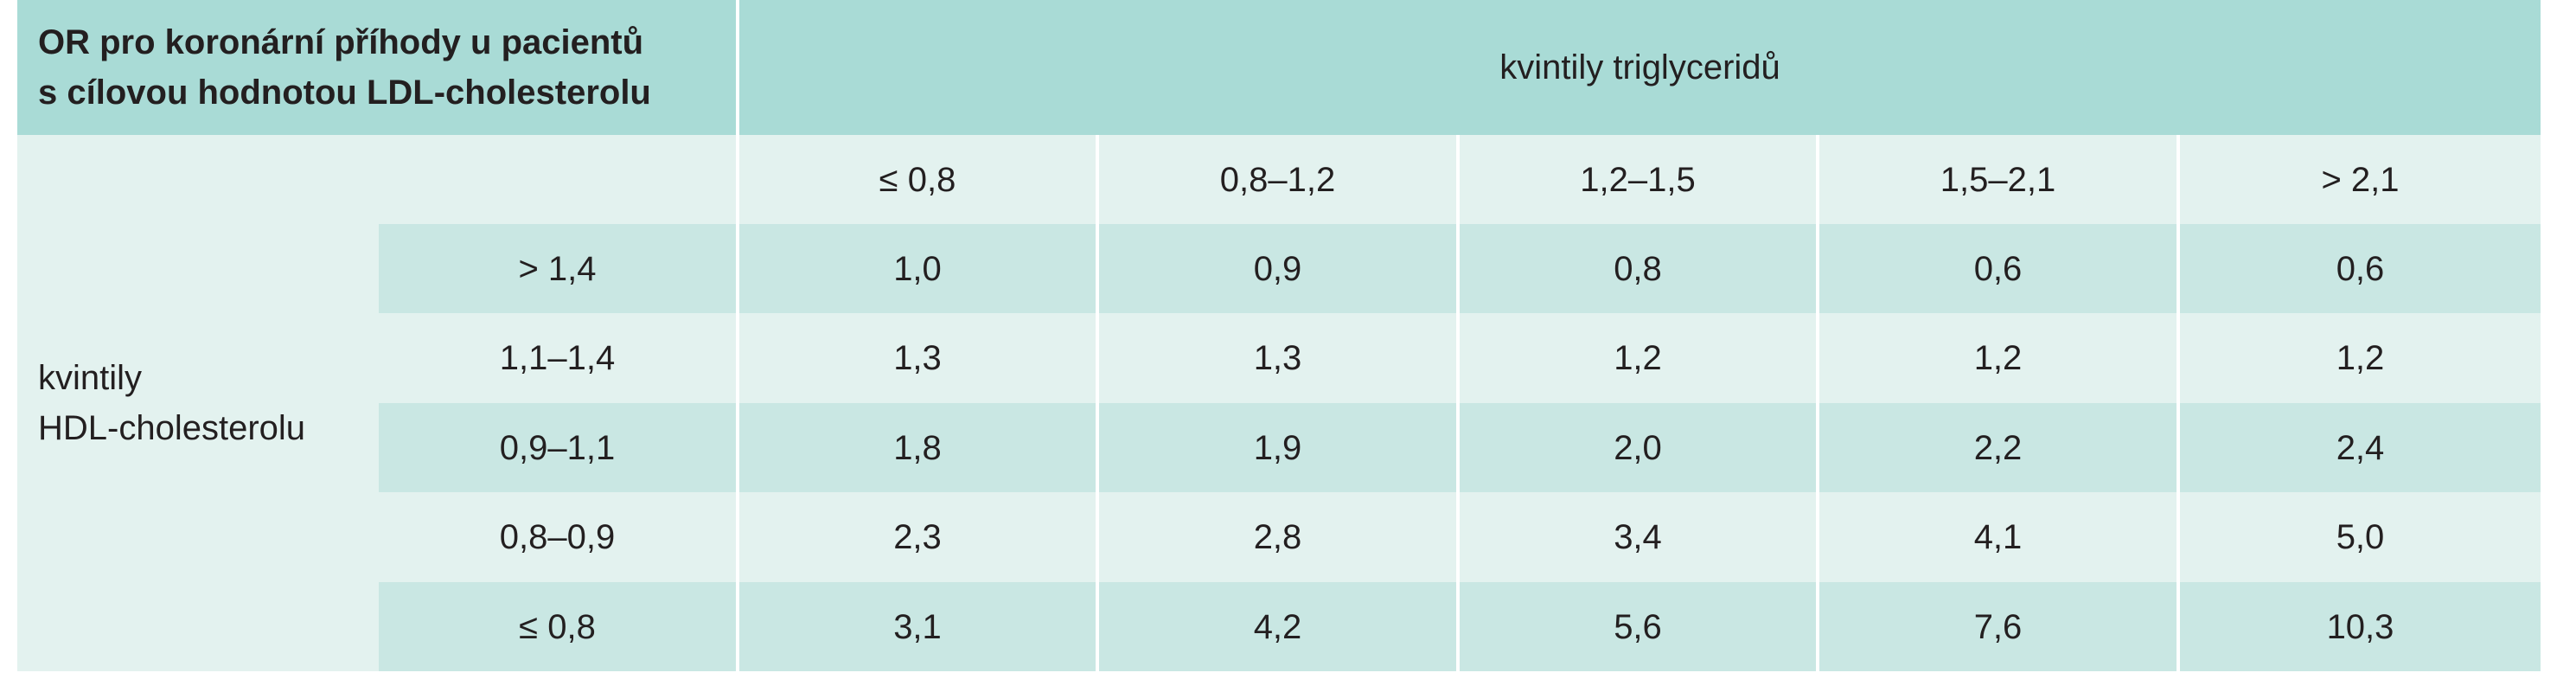 Image resolution: width=2576 pixels, height=692 pixels. Describe the element at coordinates (1640, 68) in the screenshot. I see `column-group-header: kvintily triglyceridů` at that location.